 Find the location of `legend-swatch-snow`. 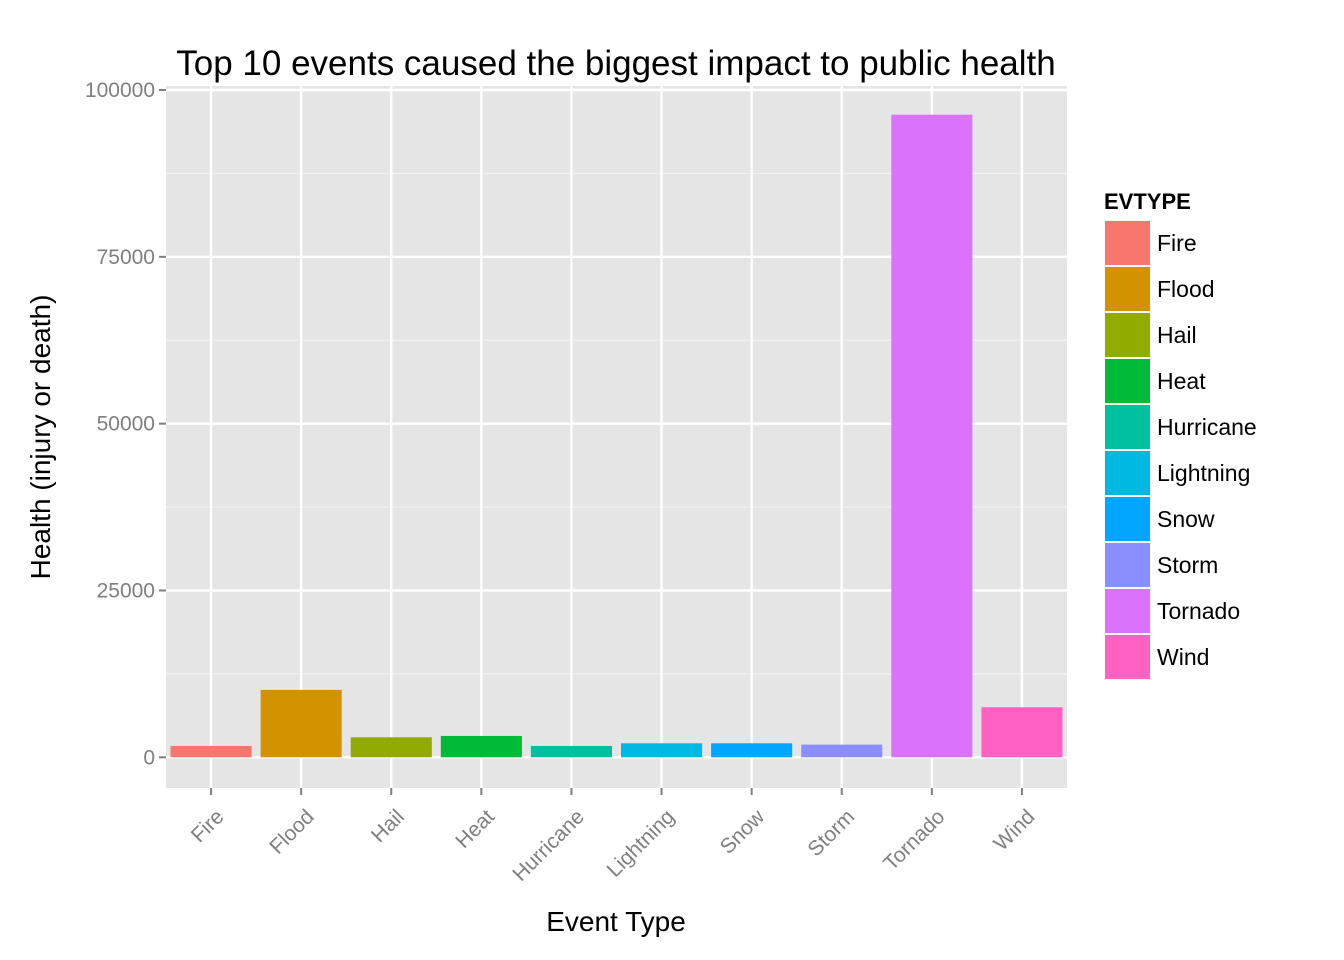

legend-swatch-snow is located at coordinates (1127, 519).